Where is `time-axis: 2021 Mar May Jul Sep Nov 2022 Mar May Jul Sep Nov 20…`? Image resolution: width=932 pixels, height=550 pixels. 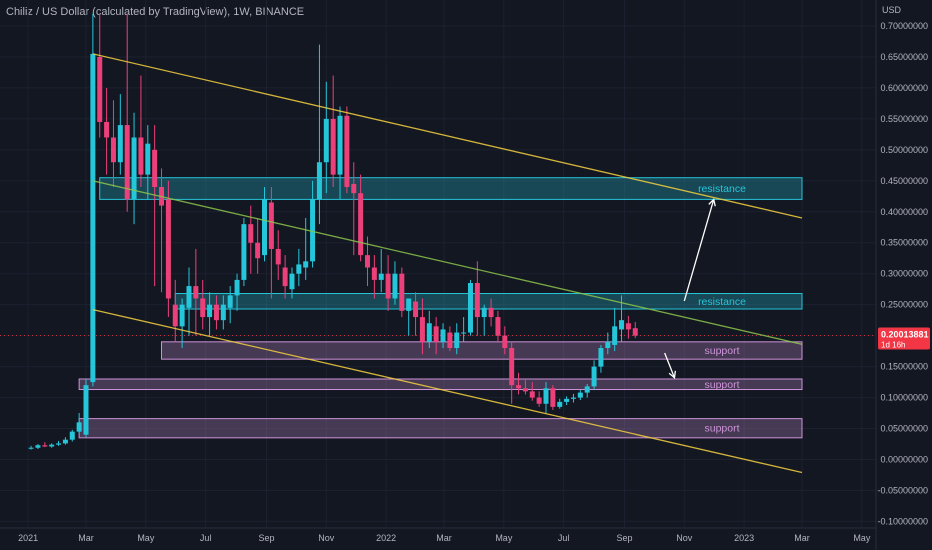 time-axis: 2021 Mar May Jul Sep Nov 2022 Mar May Jul Sep Nov 20… is located at coordinates (438, 535).